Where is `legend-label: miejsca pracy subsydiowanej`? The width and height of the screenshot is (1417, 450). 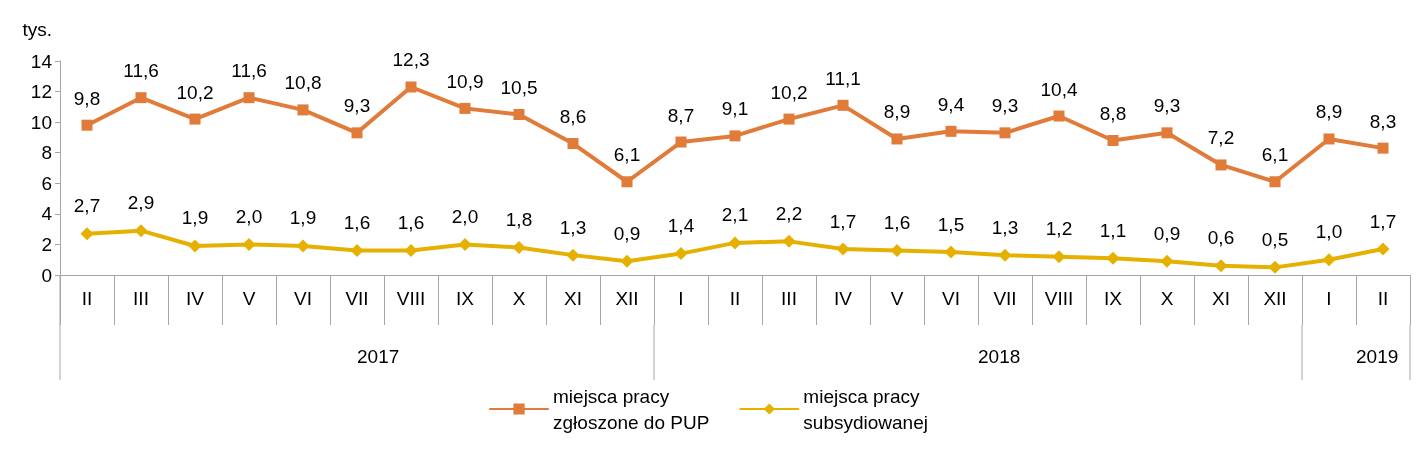
legend-label: miejsca pracy subsydiowanej is located at coordinates (865, 409).